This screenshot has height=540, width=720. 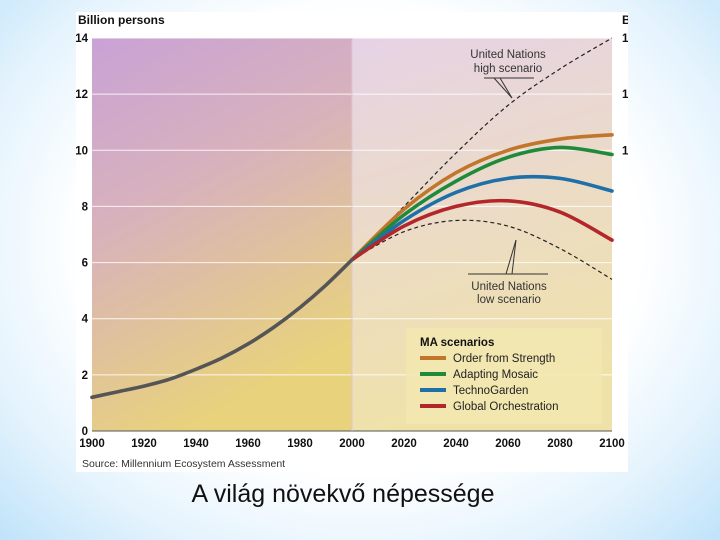 What do you see at coordinates (508, 444) in the screenshot?
I see `x-tick-2060: 2060` at bounding box center [508, 444].